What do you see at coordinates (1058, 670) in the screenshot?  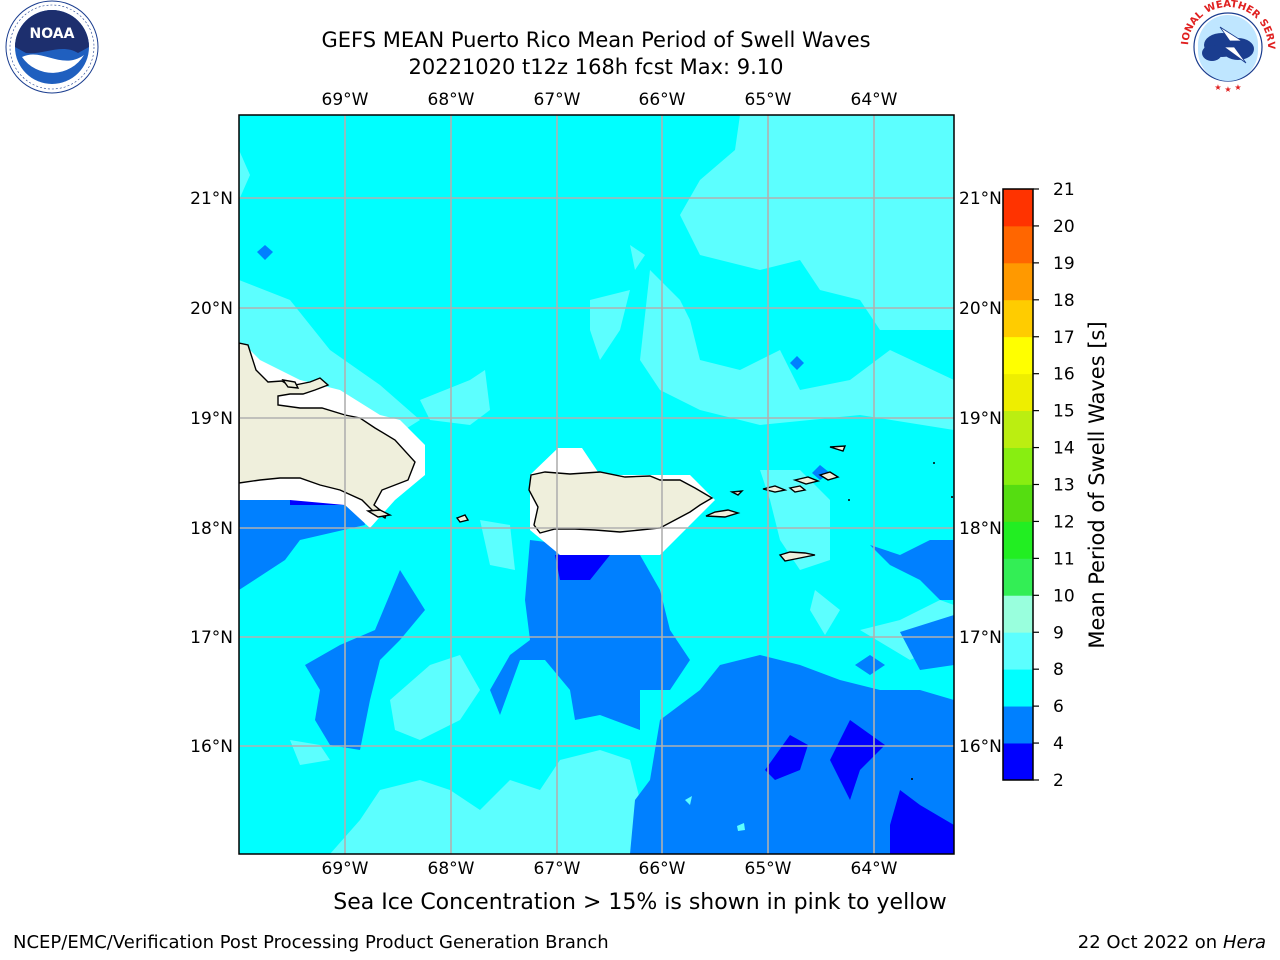 I see `colorbar-tick-label: 8` at bounding box center [1058, 670].